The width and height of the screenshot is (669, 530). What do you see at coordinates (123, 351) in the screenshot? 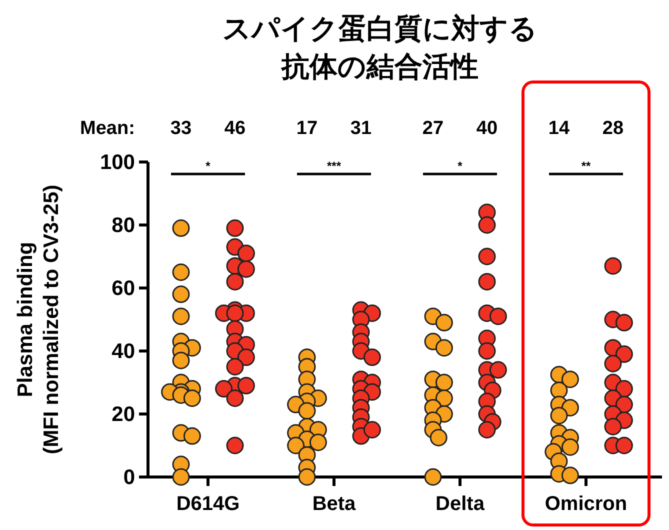
I see `y-tick-label: 40` at bounding box center [123, 351].